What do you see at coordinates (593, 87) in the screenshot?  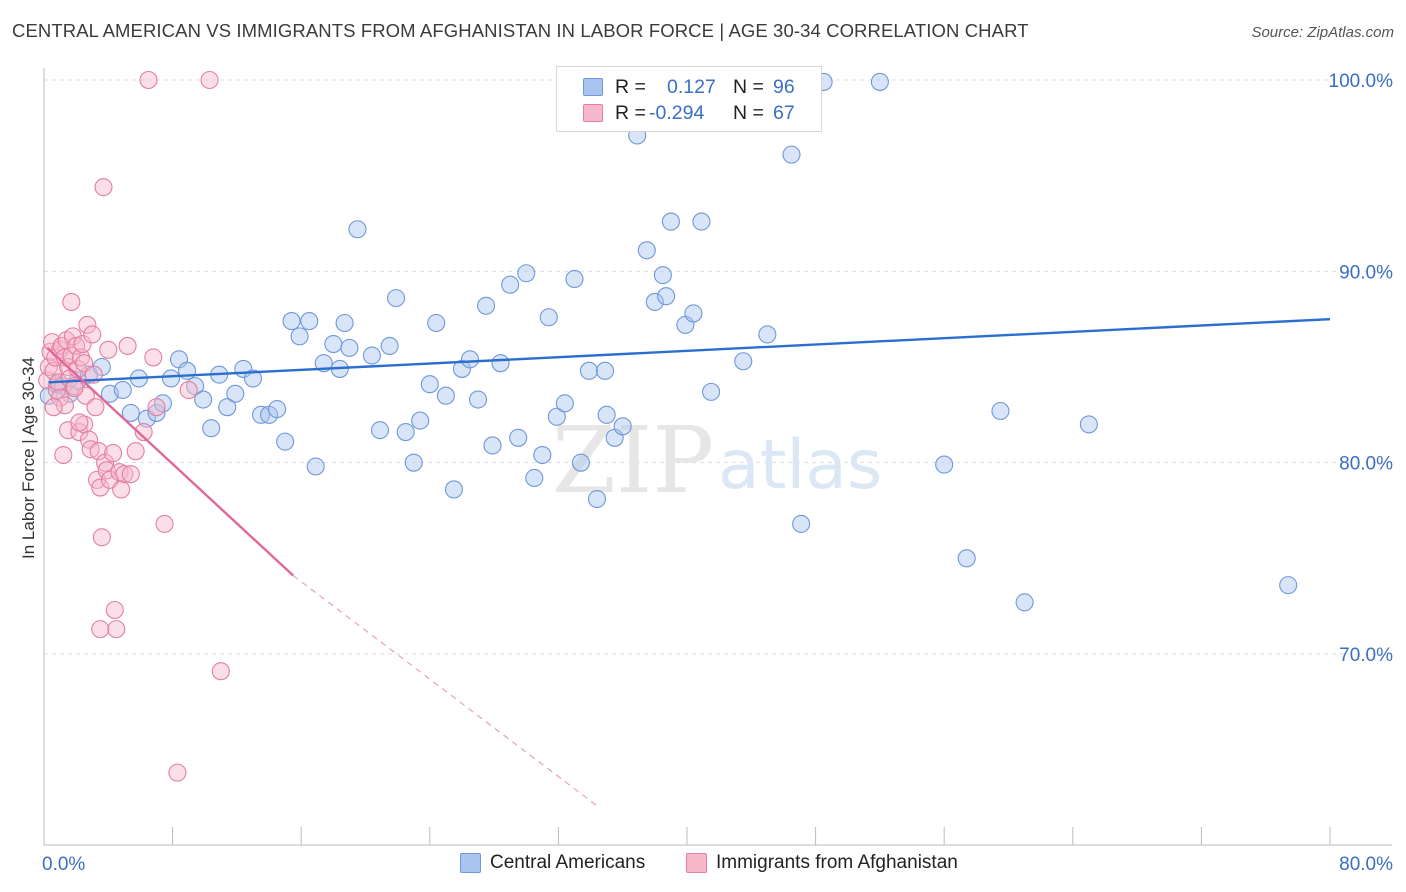 I see `legend-swatch-blue` at bounding box center [593, 87].